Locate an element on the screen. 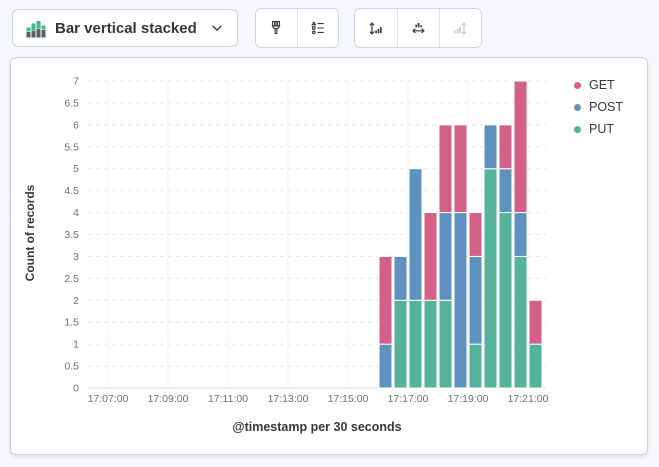  bottom-axis-button is located at coordinates (417, 28).